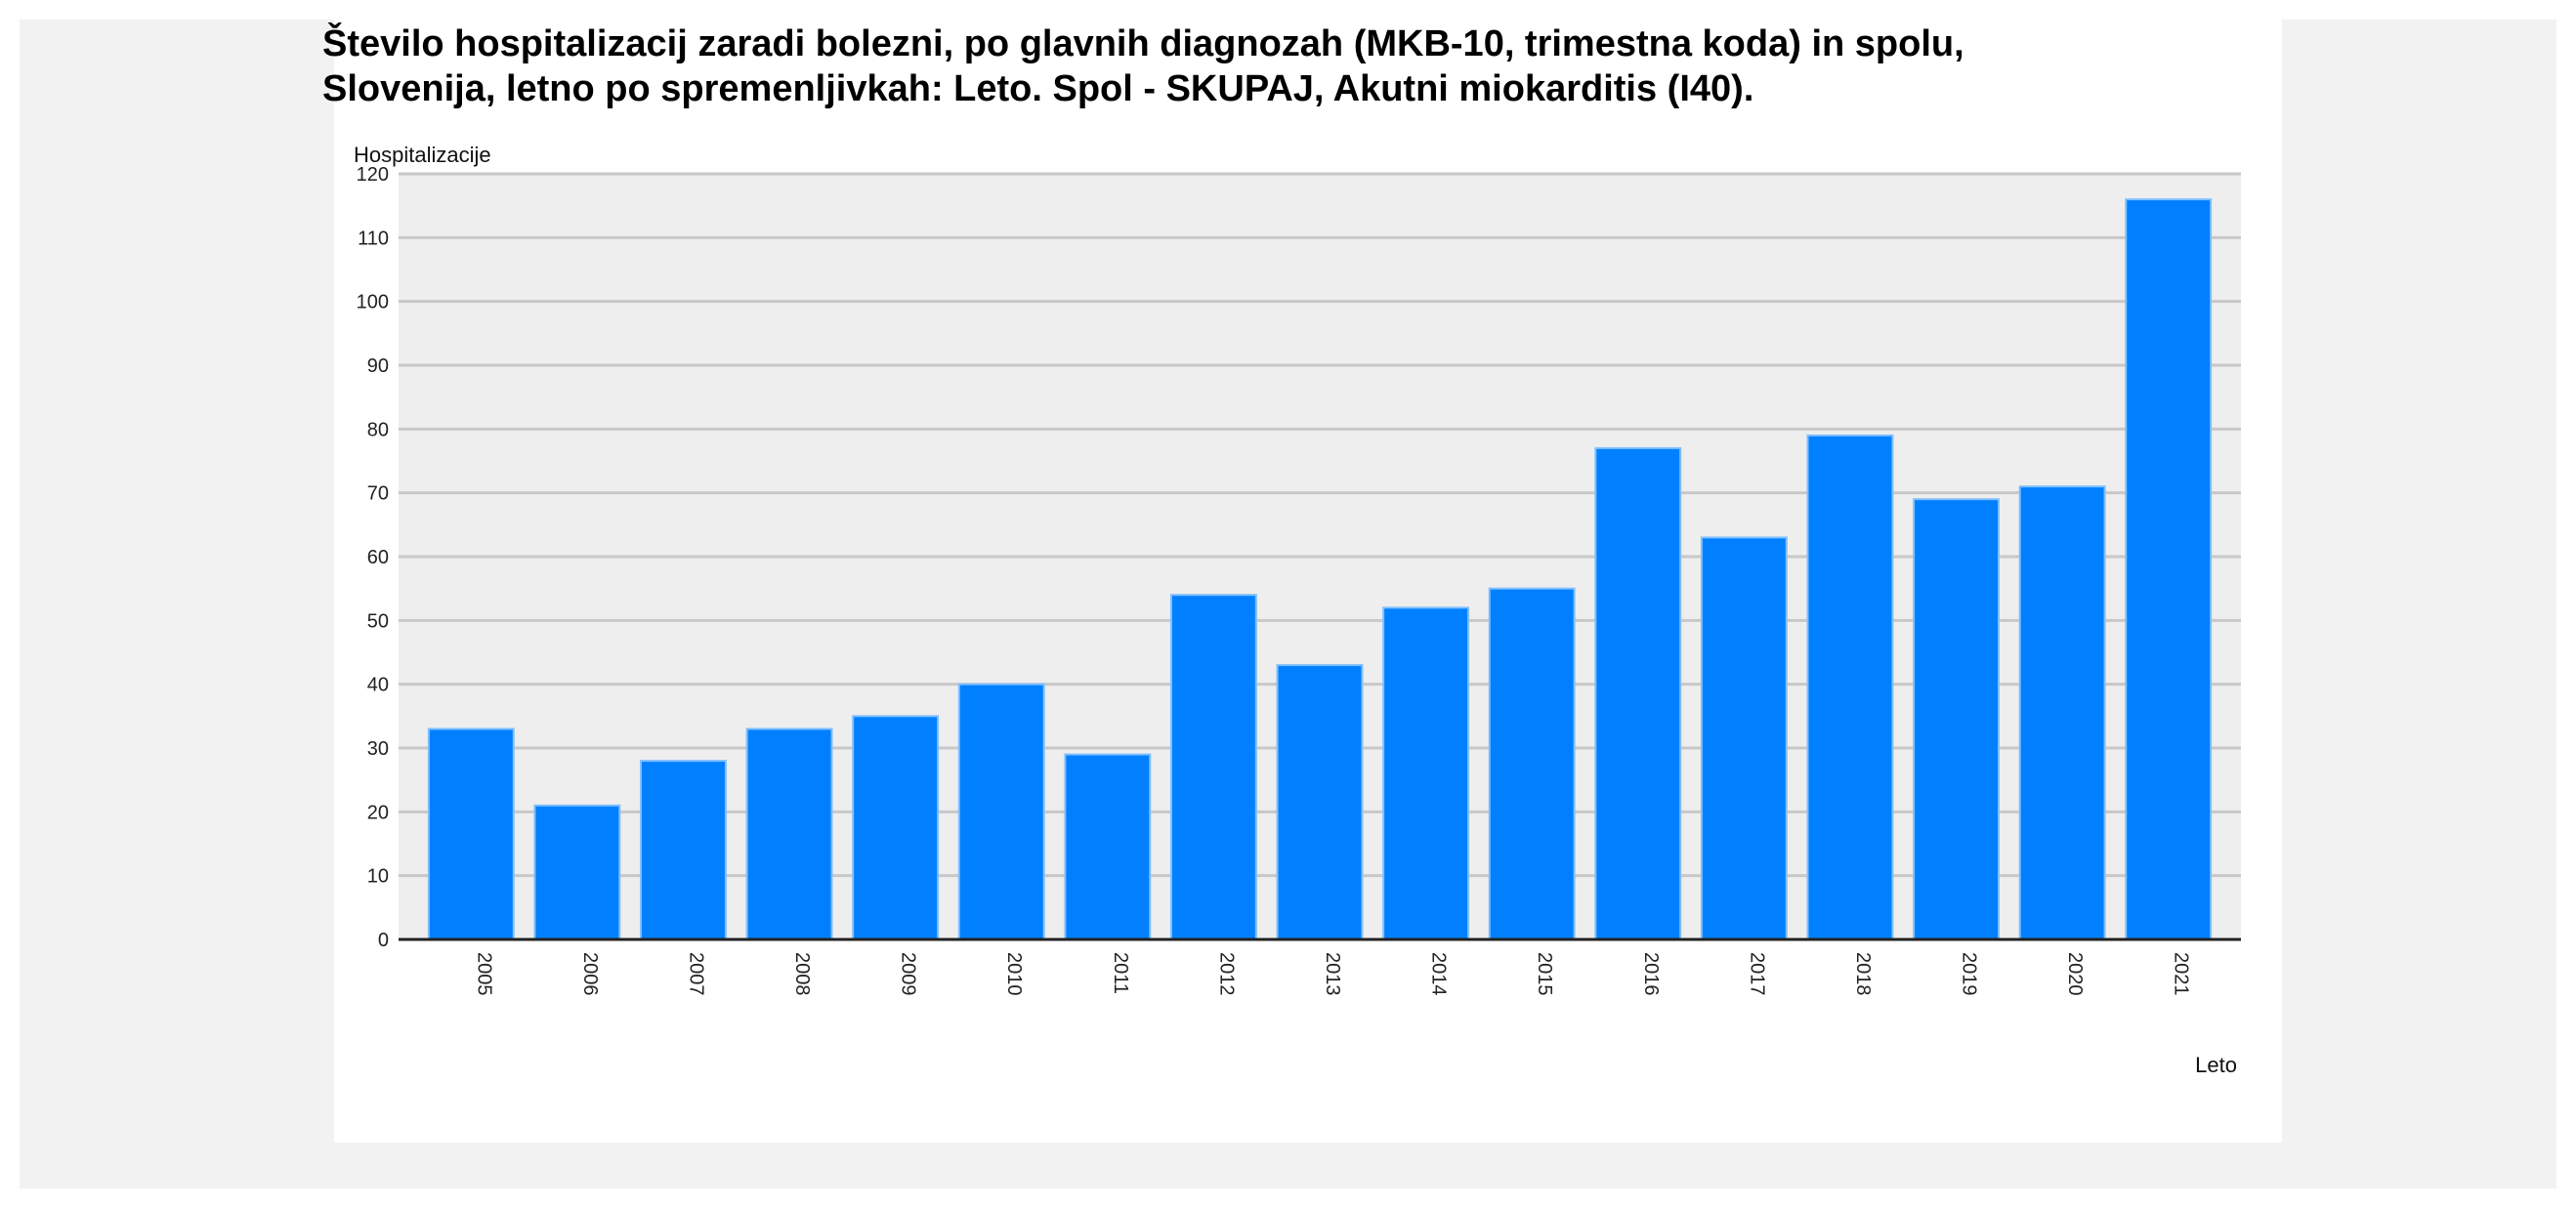 This screenshot has width=2576, height=1208. I want to click on y-tick-label: 70, so click(378, 494).